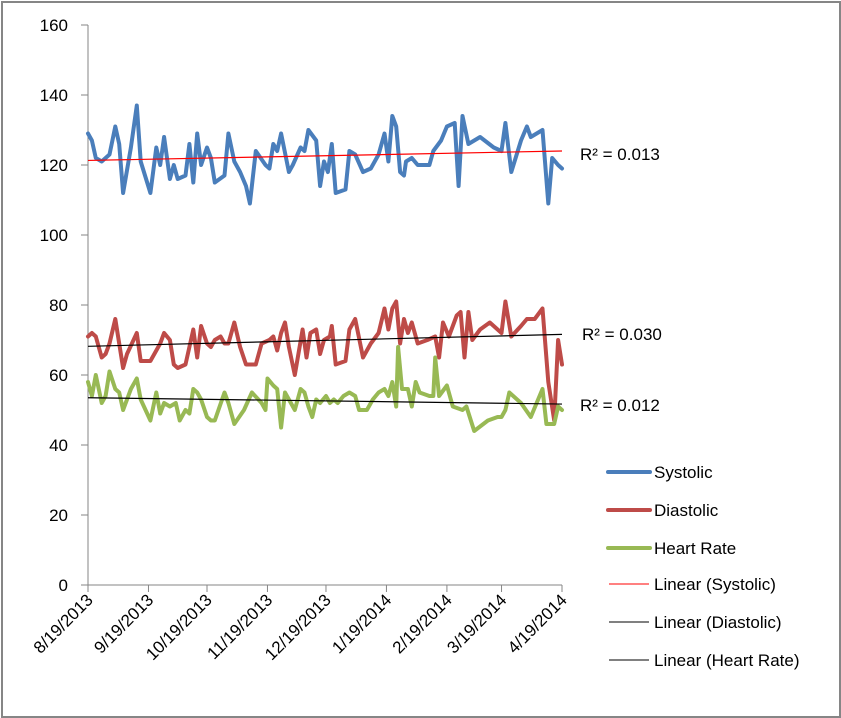 The image size is (841, 718). What do you see at coordinates (620, 405) in the screenshot?
I see `r2-label-heart-rate: R² = 0.012` at bounding box center [620, 405].